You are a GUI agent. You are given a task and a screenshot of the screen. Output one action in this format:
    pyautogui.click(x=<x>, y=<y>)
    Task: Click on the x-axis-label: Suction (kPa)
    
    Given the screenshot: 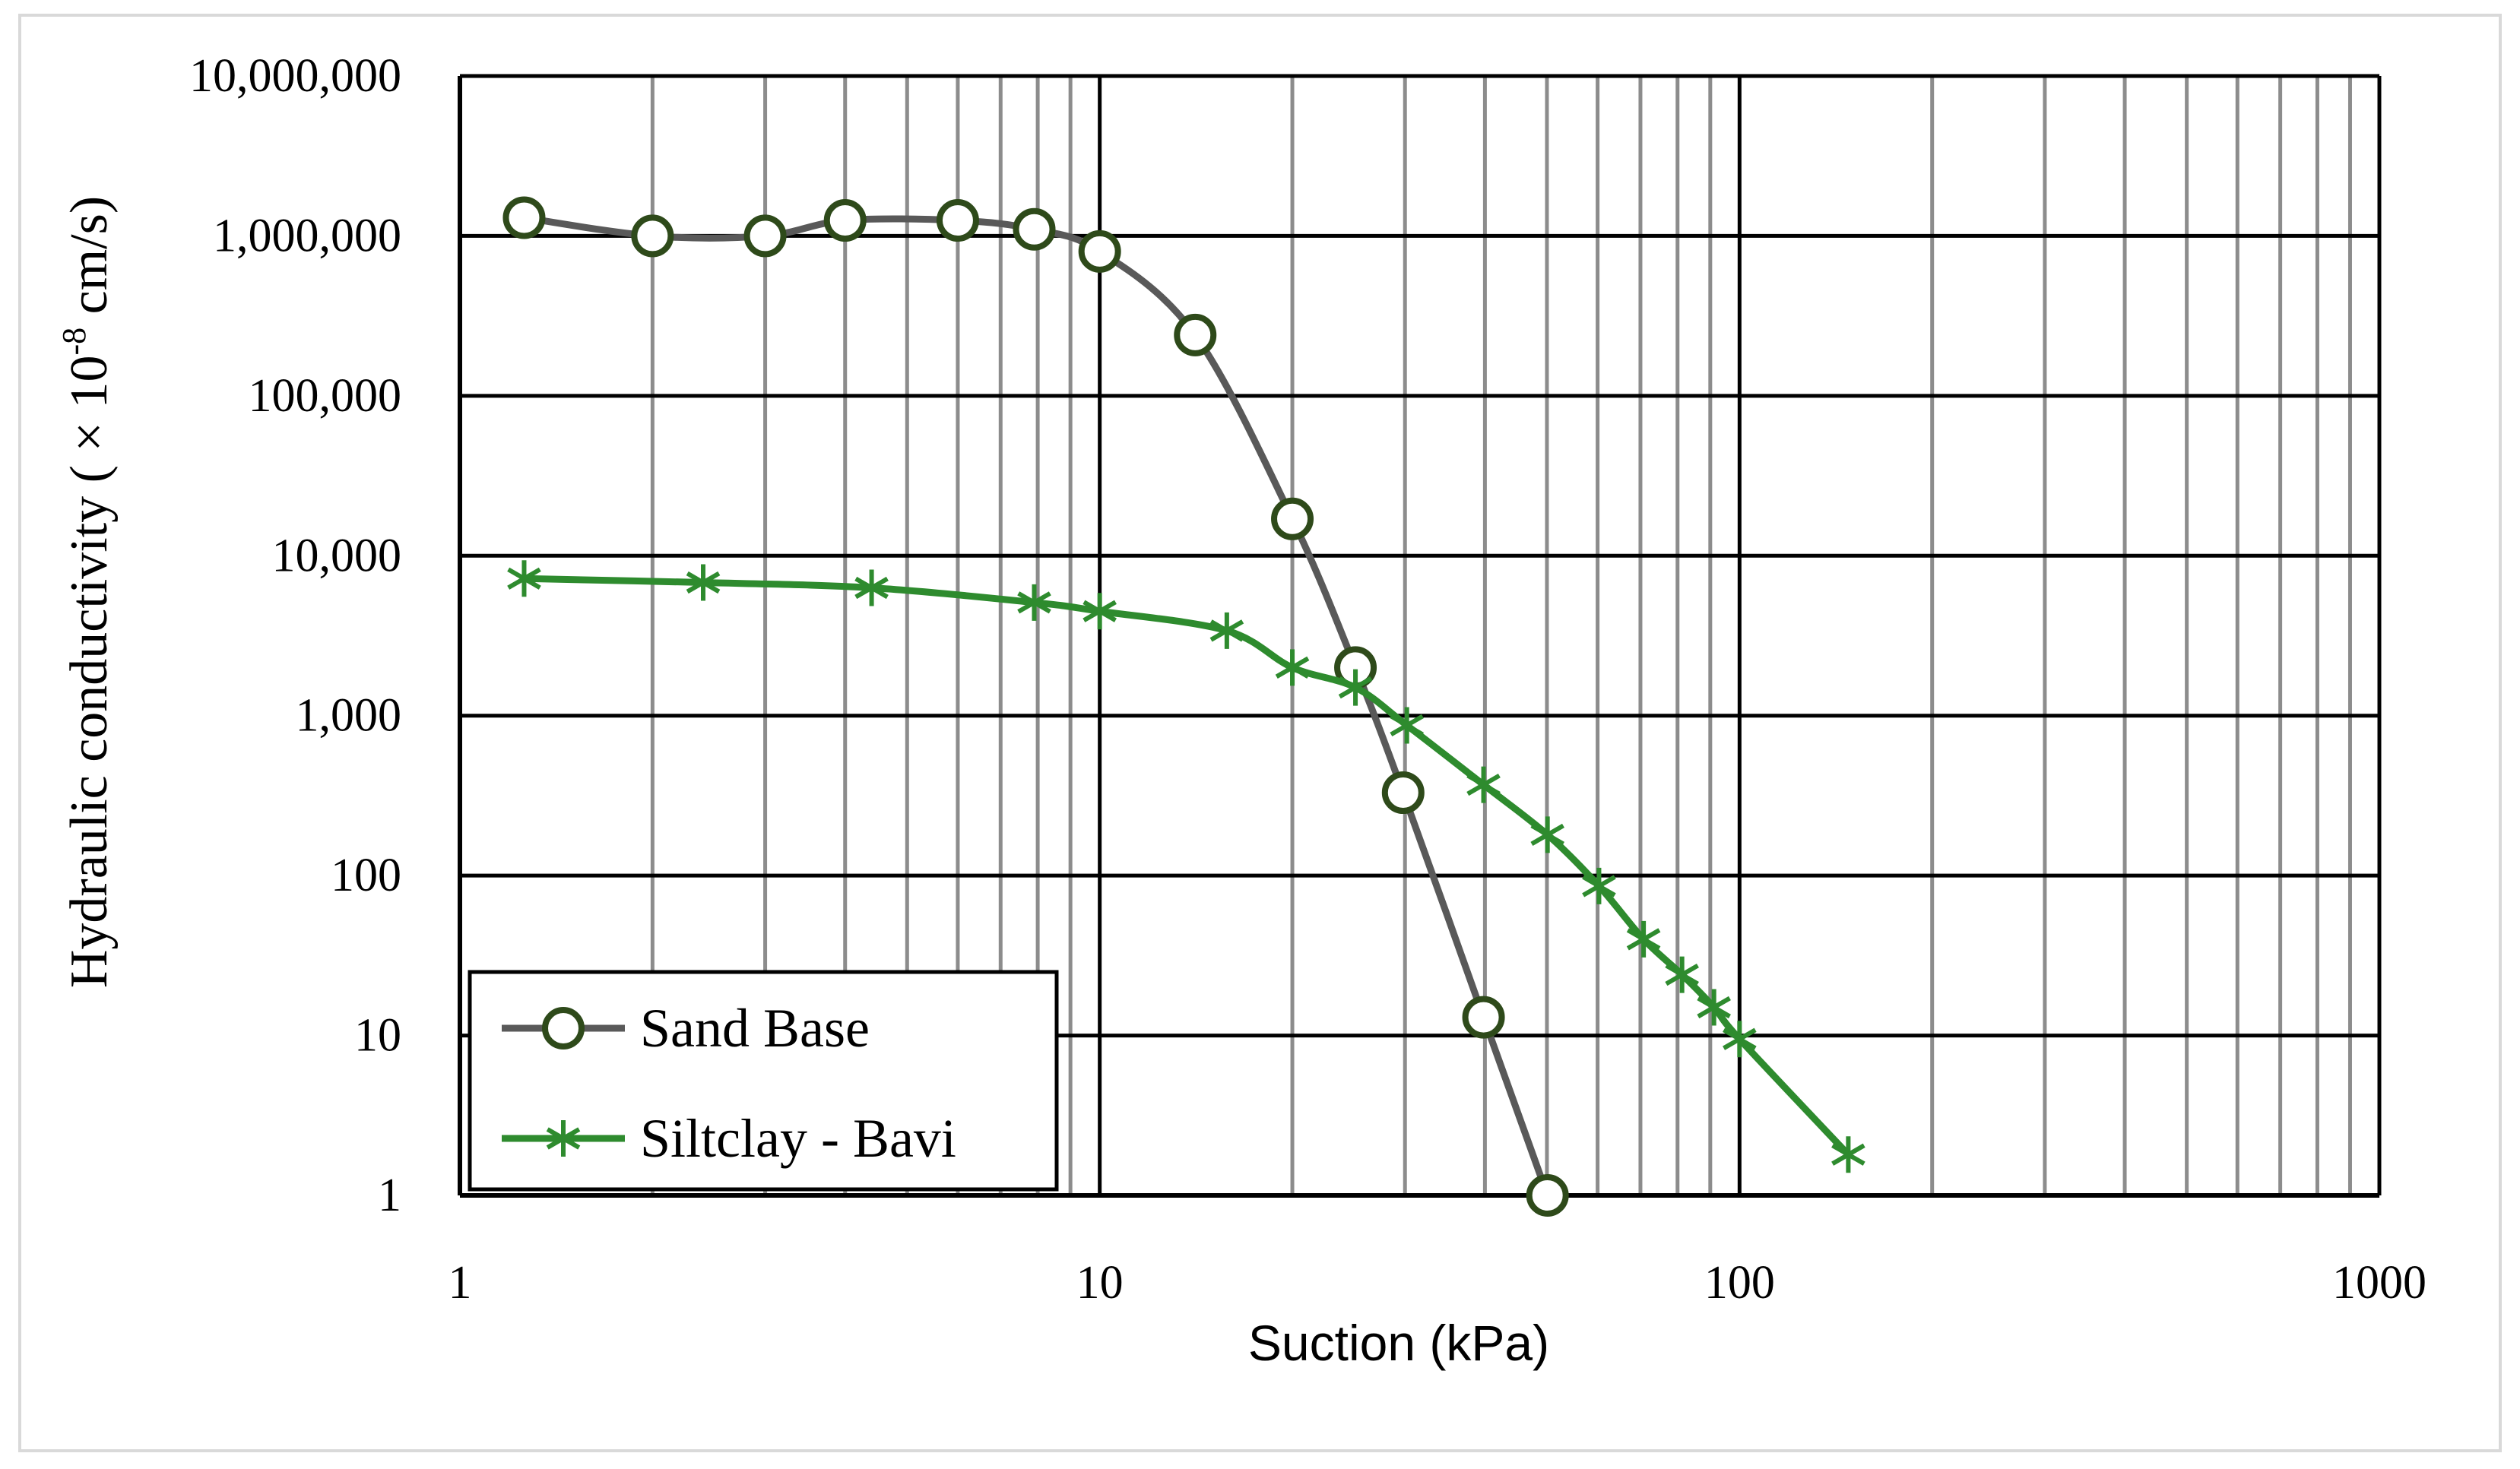 What is the action you would take?
    pyautogui.click(x=1398, y=1343)
    